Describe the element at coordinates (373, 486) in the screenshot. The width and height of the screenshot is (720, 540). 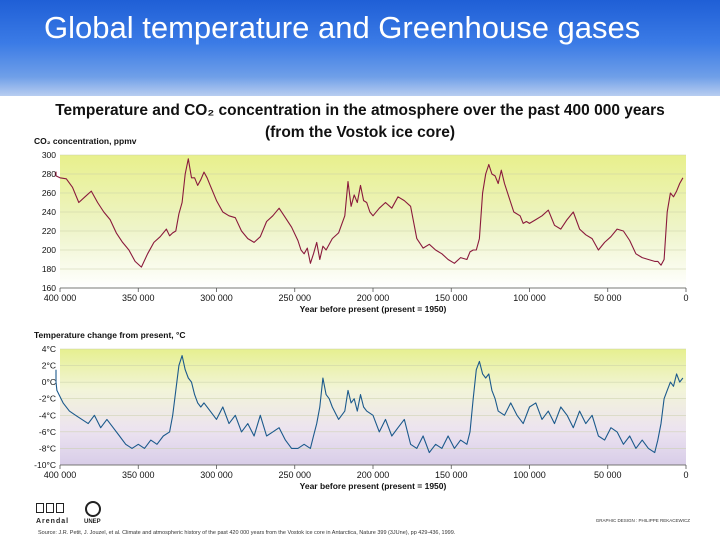
I see `temp-x-axis-label: Year before present (present = 1950)` at that location.